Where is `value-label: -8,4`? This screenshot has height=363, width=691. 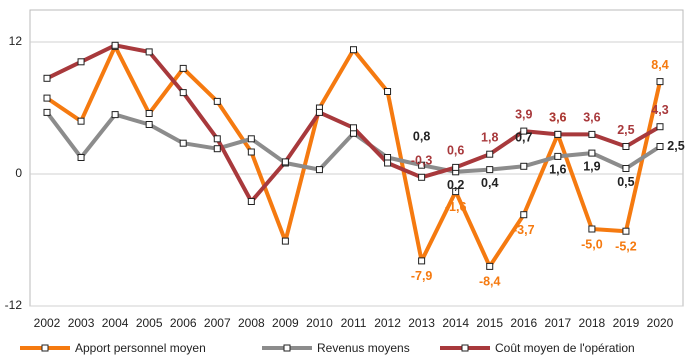
value-label: -8,4 is located at coordinates (490, 282).